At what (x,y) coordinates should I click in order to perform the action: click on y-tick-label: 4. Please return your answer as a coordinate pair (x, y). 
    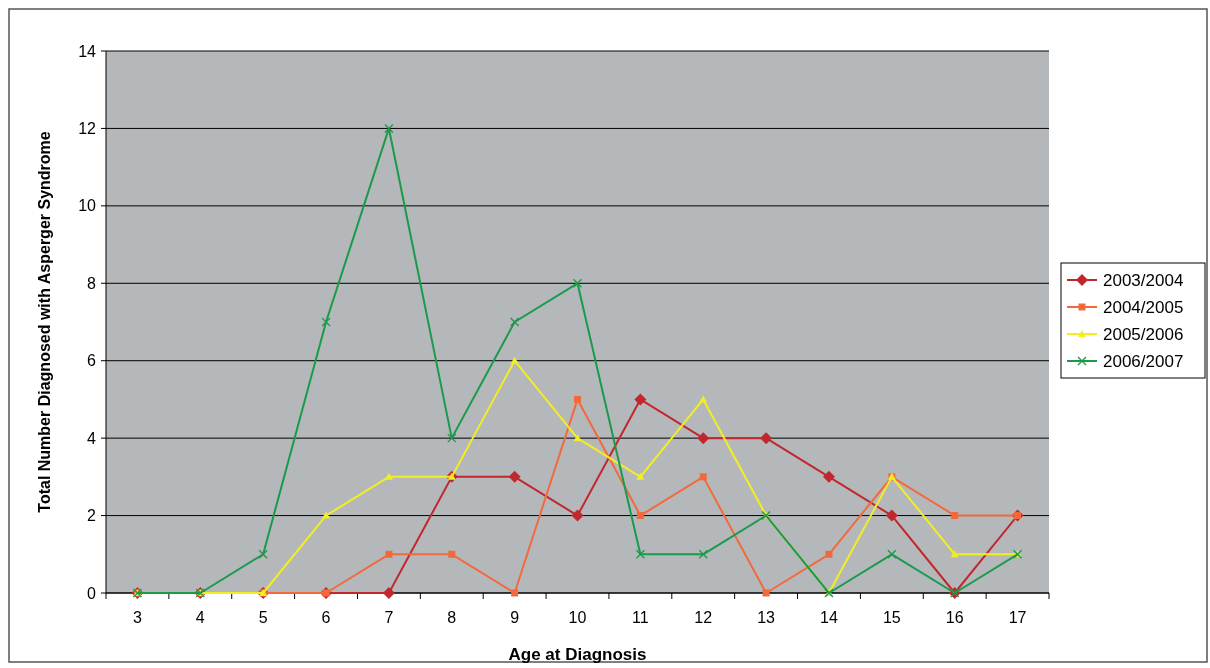
    Looking at the image, I should click on (92, 438).